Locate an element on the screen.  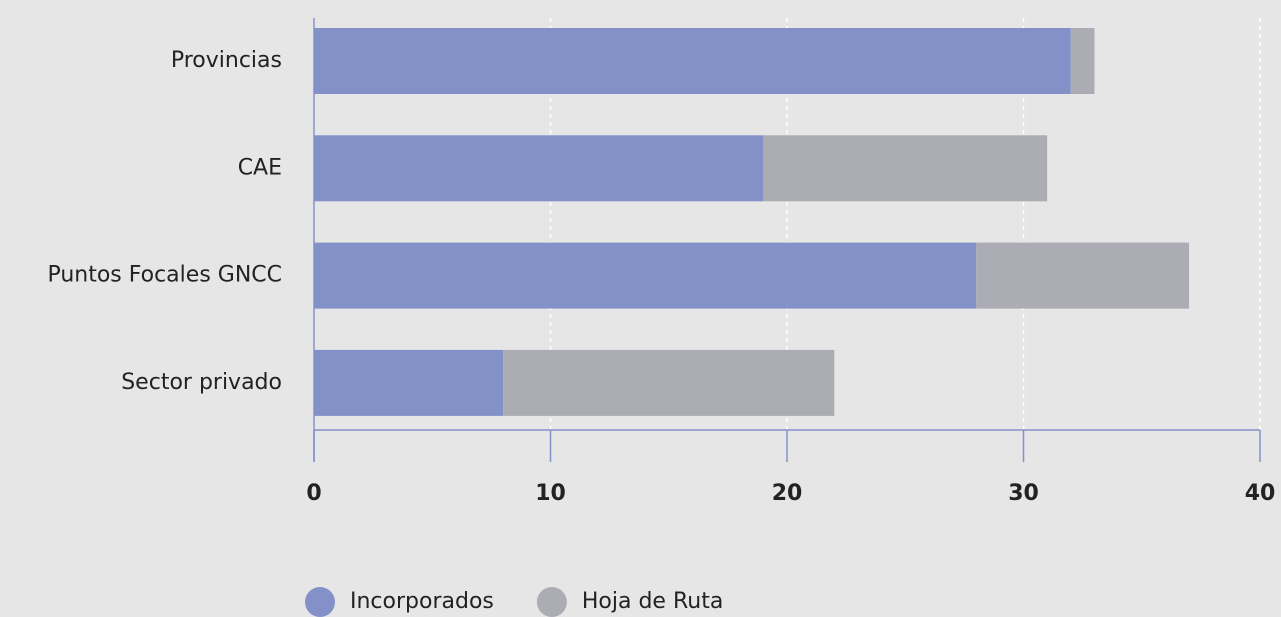
x-tick-label: 30 is located at coordinates (1023, 493).